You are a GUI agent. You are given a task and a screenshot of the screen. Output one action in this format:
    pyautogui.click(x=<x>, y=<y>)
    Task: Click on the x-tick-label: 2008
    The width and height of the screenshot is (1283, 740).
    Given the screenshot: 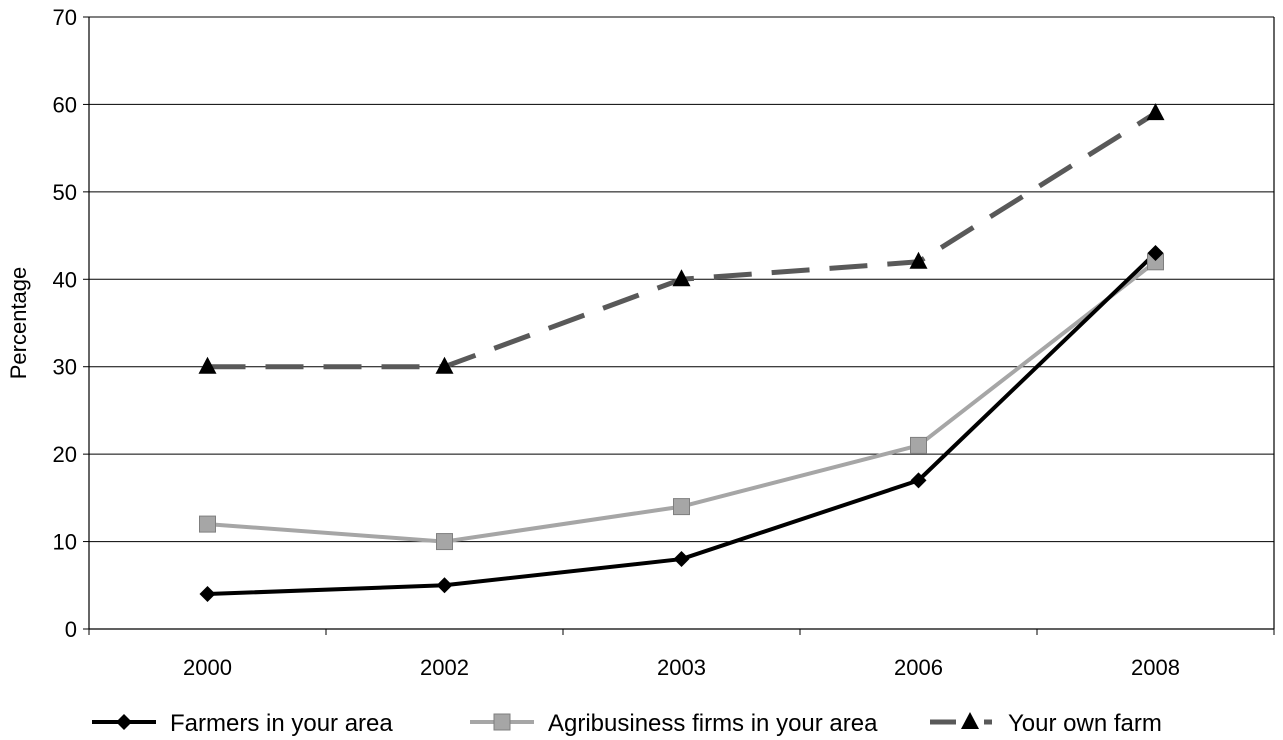 What is the action you would take?
    pyautogui.click(x=1155, y=667)
    